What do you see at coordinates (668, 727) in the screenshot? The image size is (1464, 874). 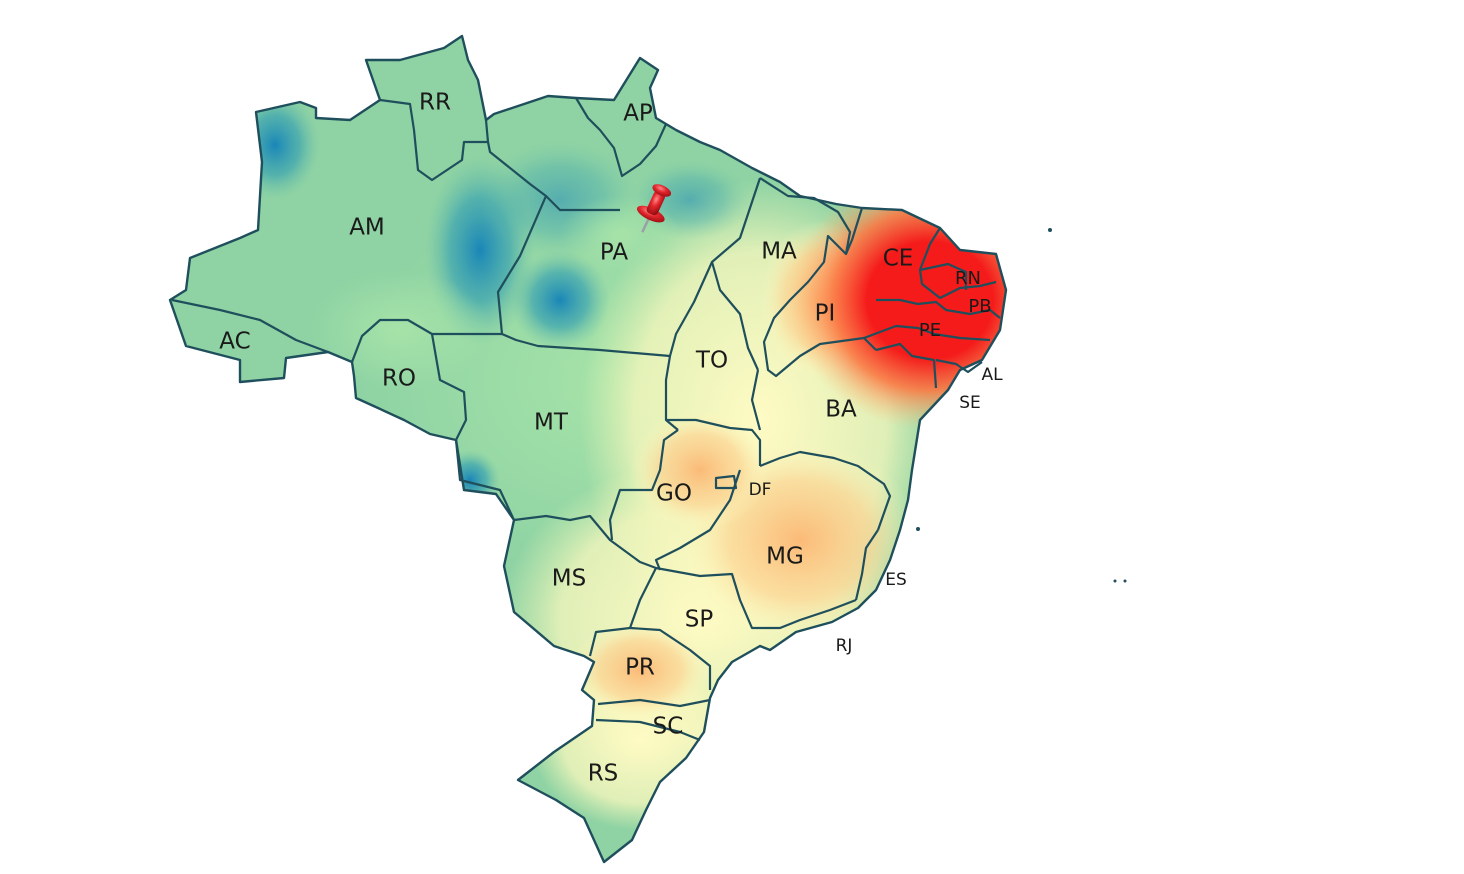 I see `state-label: SC` at bounding box center [668, 727].